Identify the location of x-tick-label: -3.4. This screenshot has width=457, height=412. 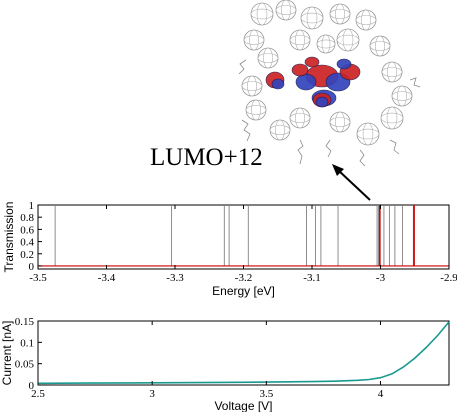
(107, 278).